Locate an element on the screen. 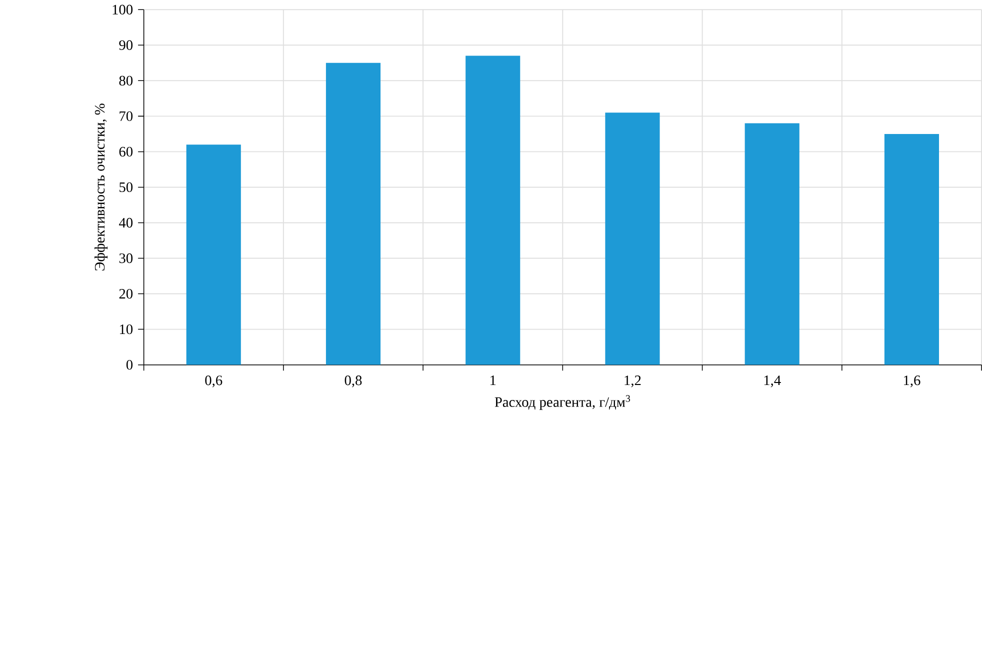  y-tick-label: 60 is located at coordinates (126, 151).